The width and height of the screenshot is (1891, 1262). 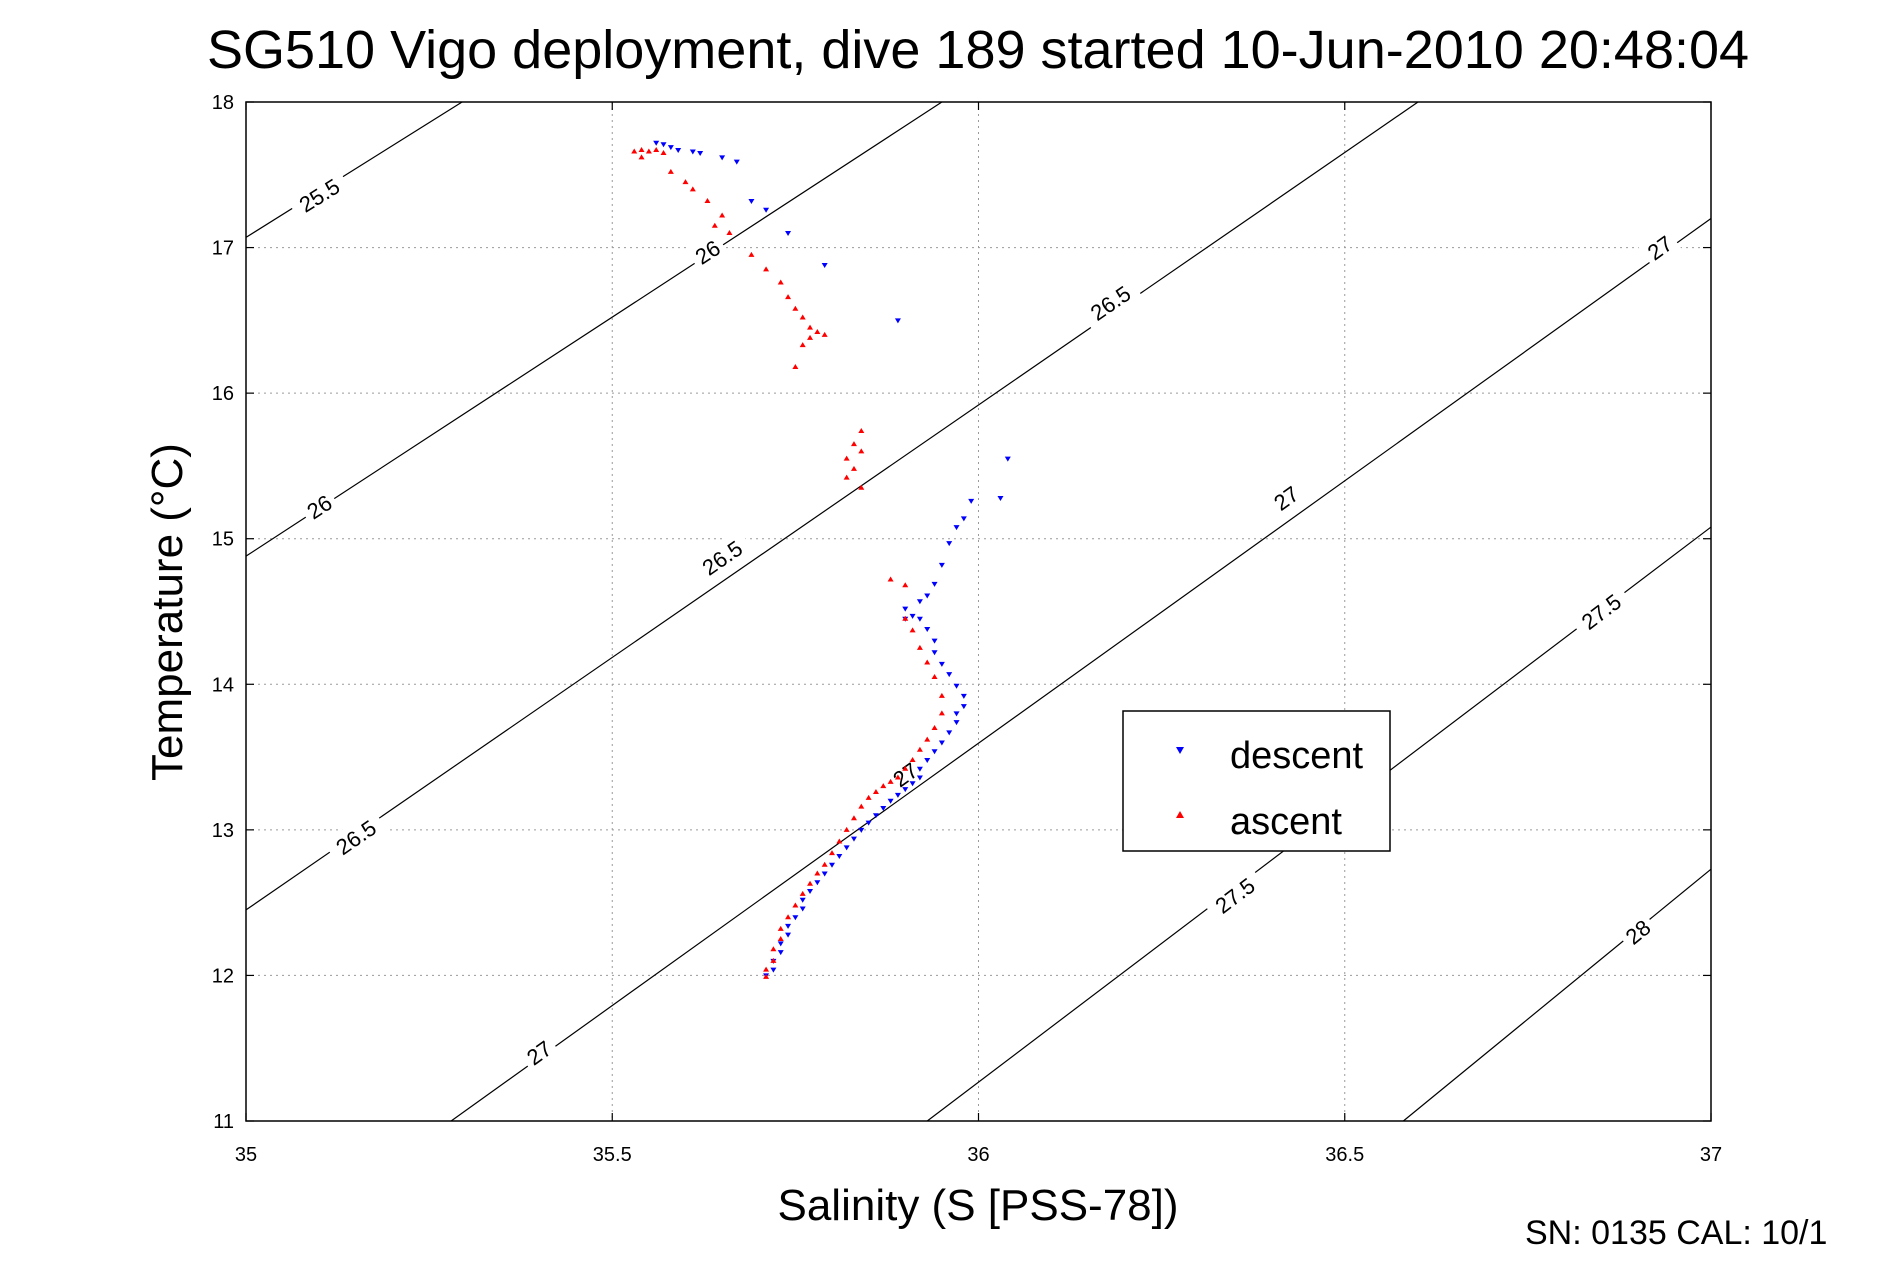 I want to click on y-tick-label: 18, so click(x=223, y=103).